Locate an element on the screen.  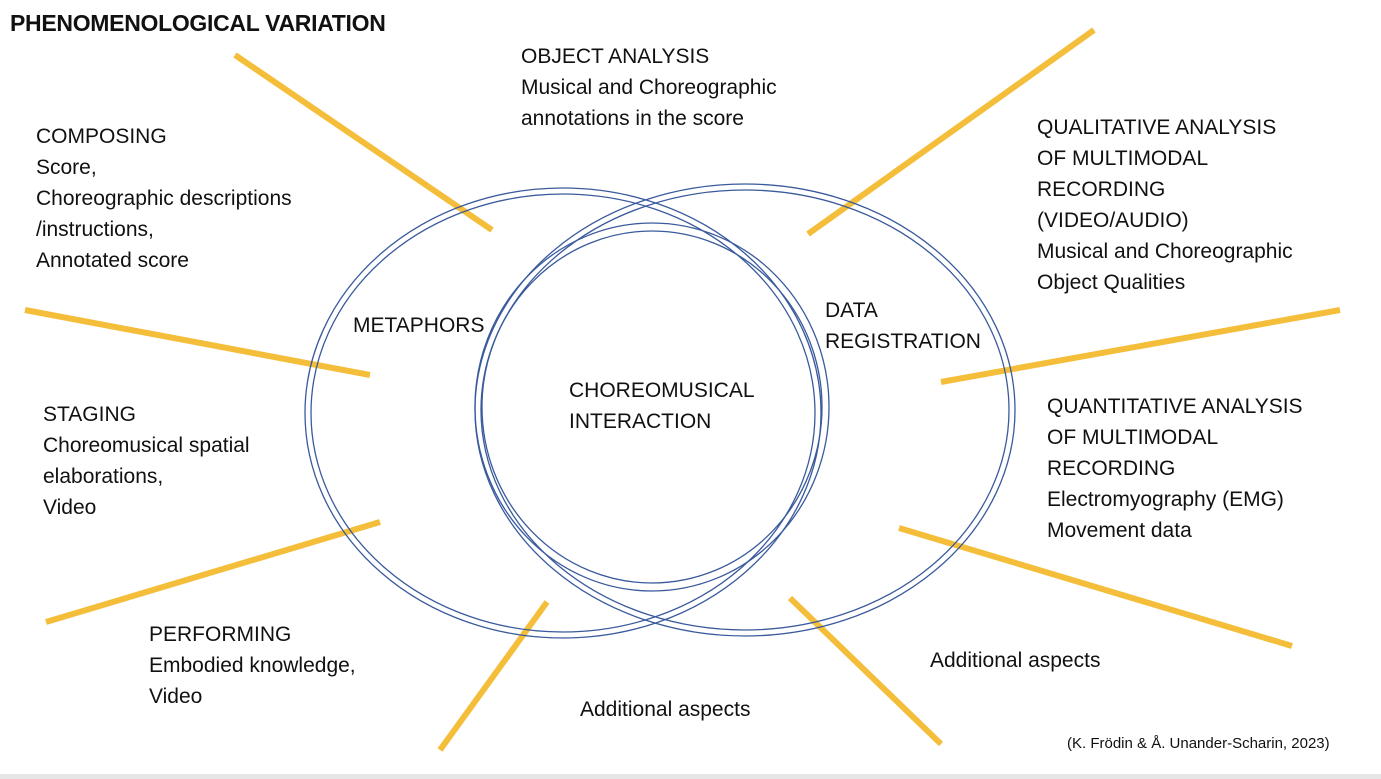
spoke-composing is located at coordinates (197, 342).